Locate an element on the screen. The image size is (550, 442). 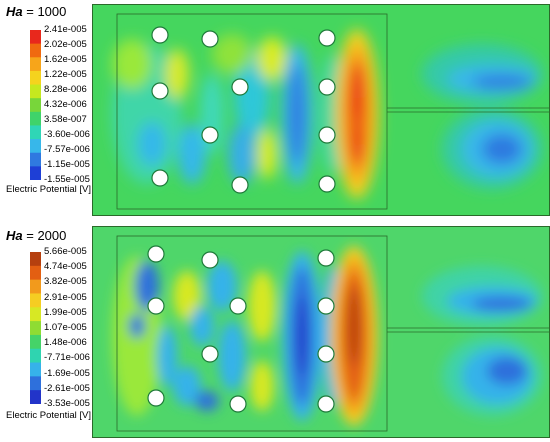
legend-tick-label: 4.74e-005 is located at coordinates (65, 267).